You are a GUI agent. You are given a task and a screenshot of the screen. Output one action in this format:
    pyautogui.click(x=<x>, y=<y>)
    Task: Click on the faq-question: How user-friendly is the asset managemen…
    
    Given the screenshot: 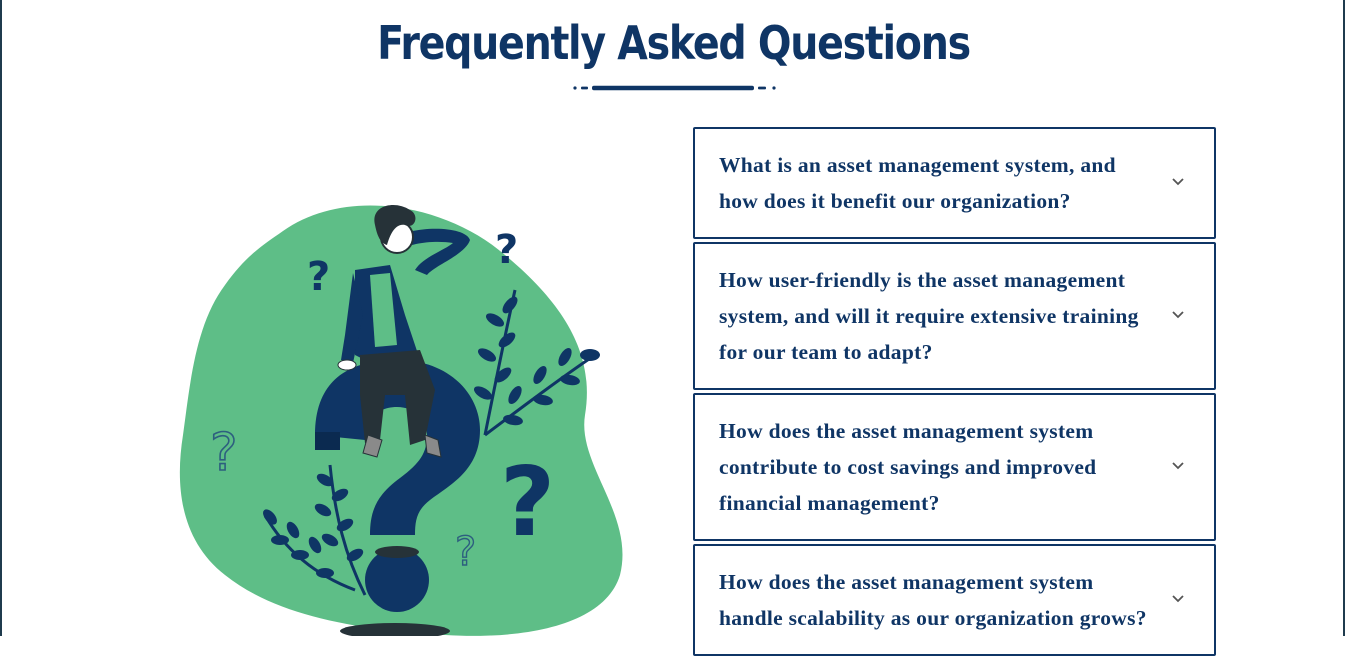 What is the action you would take?
    pyautogui.click(x=929, y=316)
    